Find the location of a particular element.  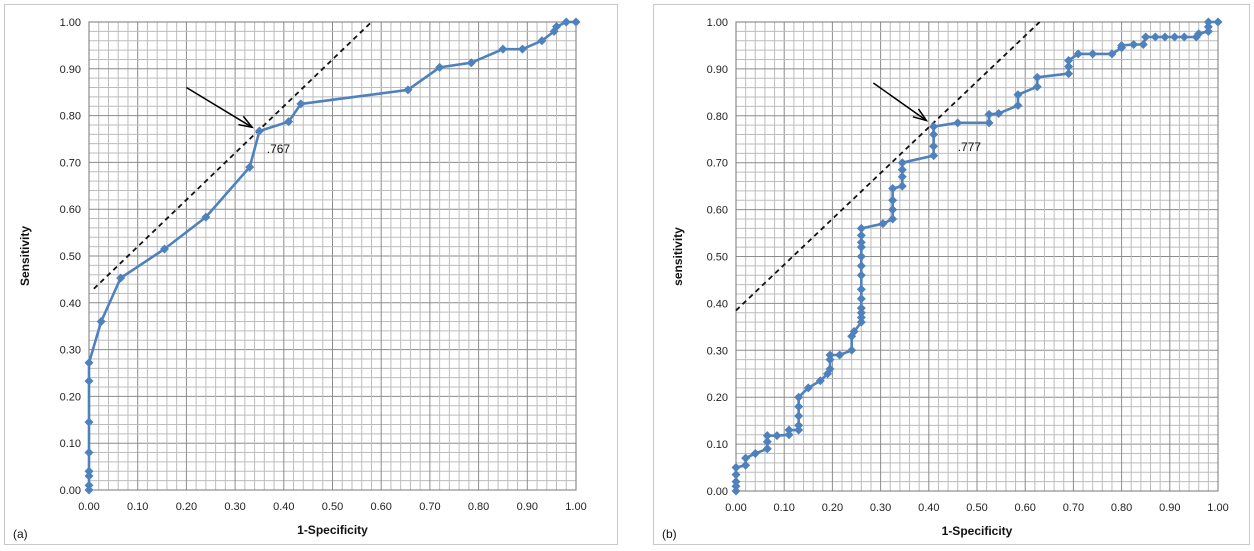

y-tick-label: 0.60 is located at coordinates (70, 210).